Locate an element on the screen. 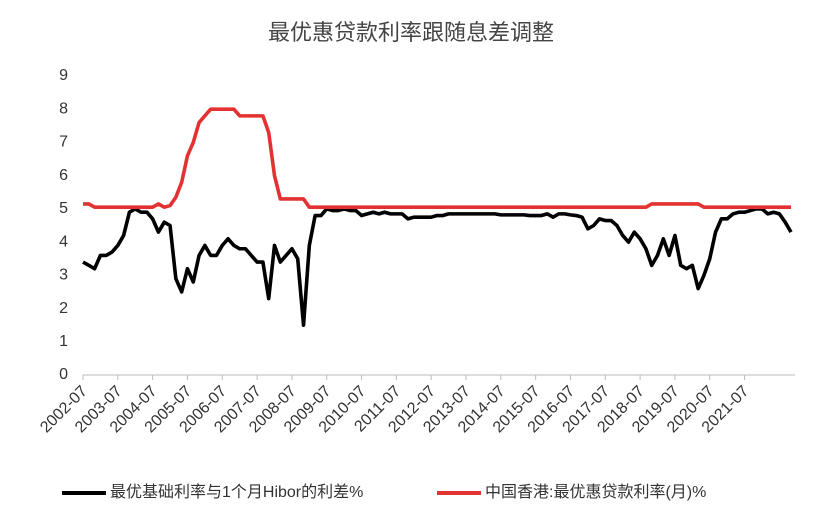 The width and height of the screenshot is (822, 524). y-tick-label: 7 is located at coordinates (63, 142).